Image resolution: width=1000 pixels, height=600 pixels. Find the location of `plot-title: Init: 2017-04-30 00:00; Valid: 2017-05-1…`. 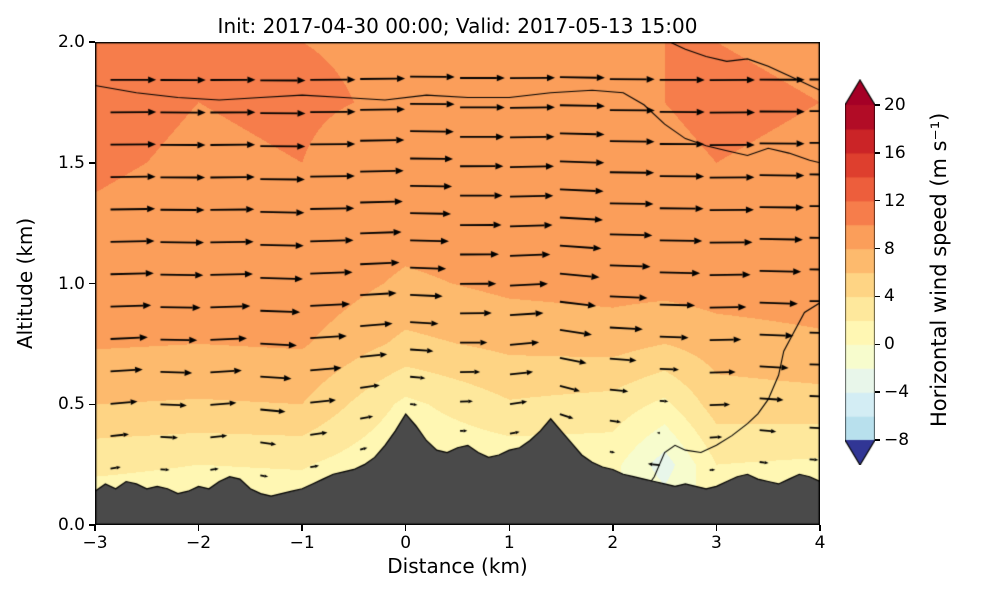

plot-title: Init: 2017-04-30 00:00; Valid: 2017-05-1… is located at coordinates (457, 26).